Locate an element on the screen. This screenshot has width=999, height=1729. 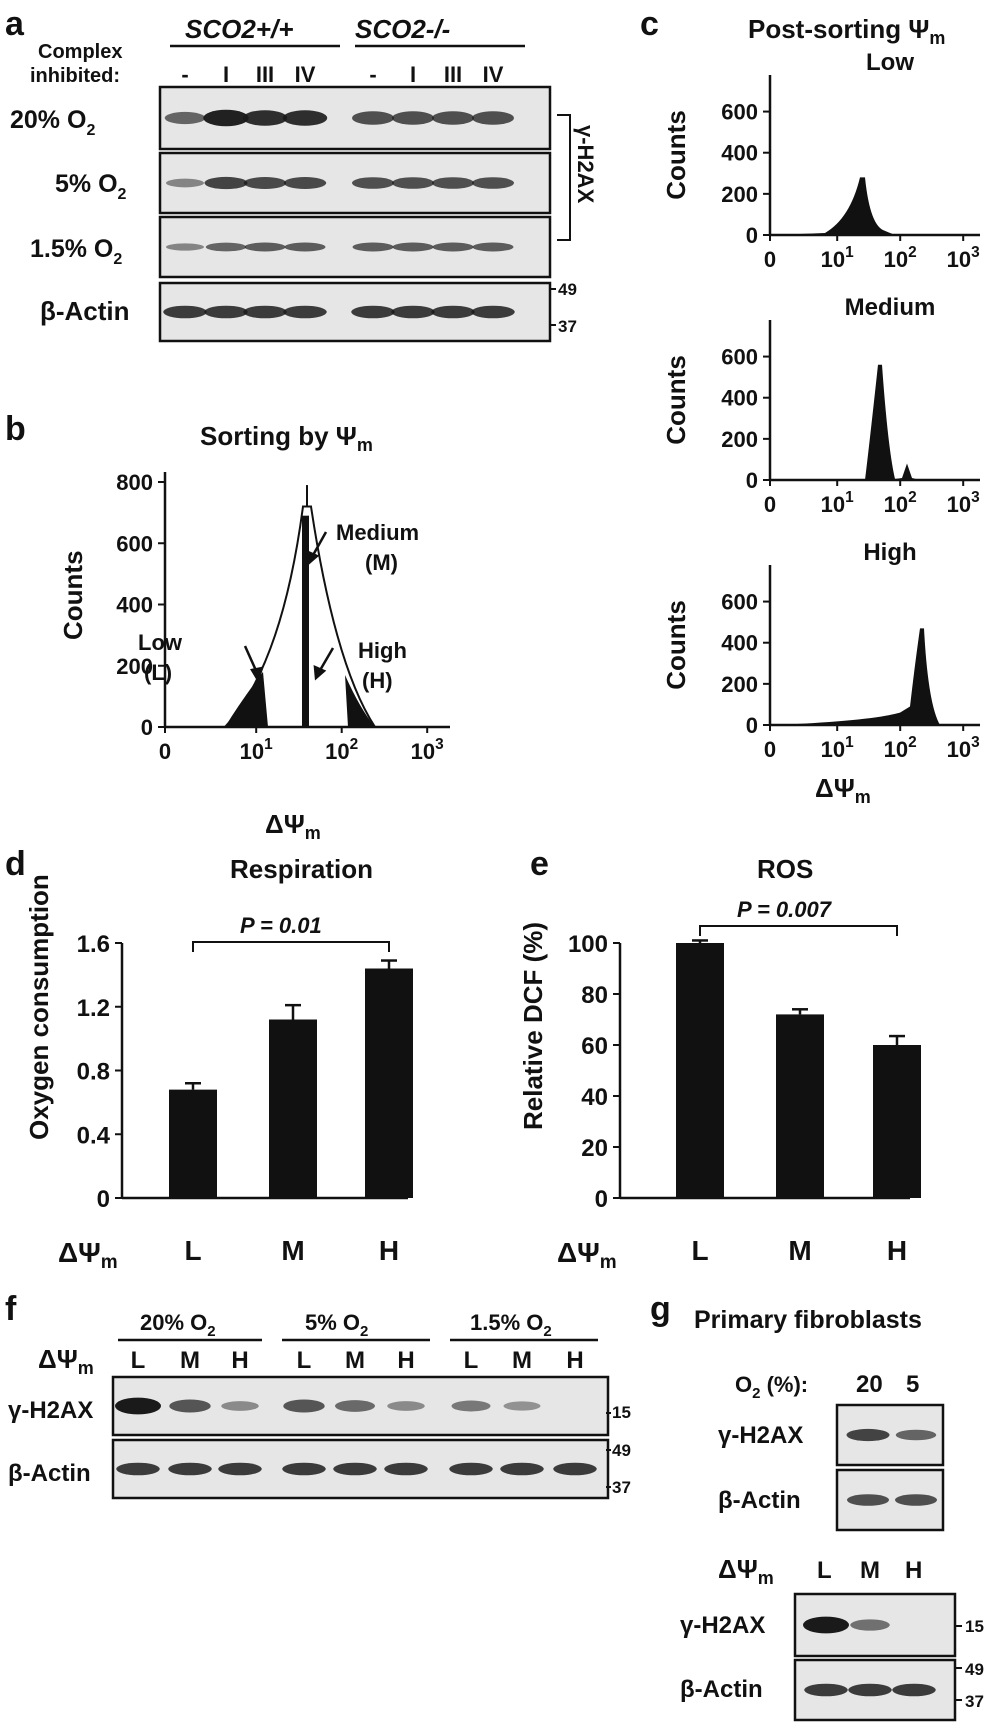
lane-label: I is located at coordinates (413, 74).